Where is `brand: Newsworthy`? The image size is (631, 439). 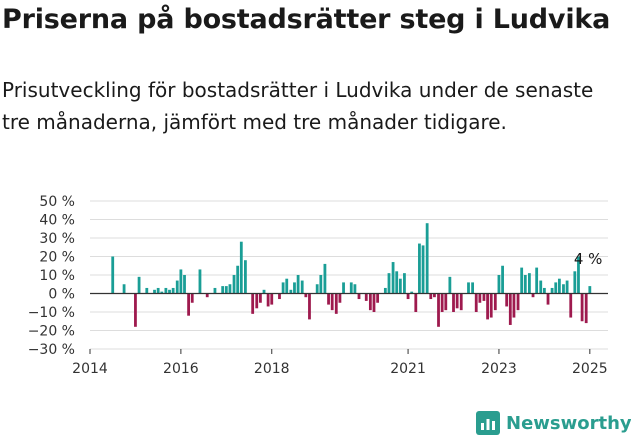
brand: Newsworthy is located at coordinates (553, 423).